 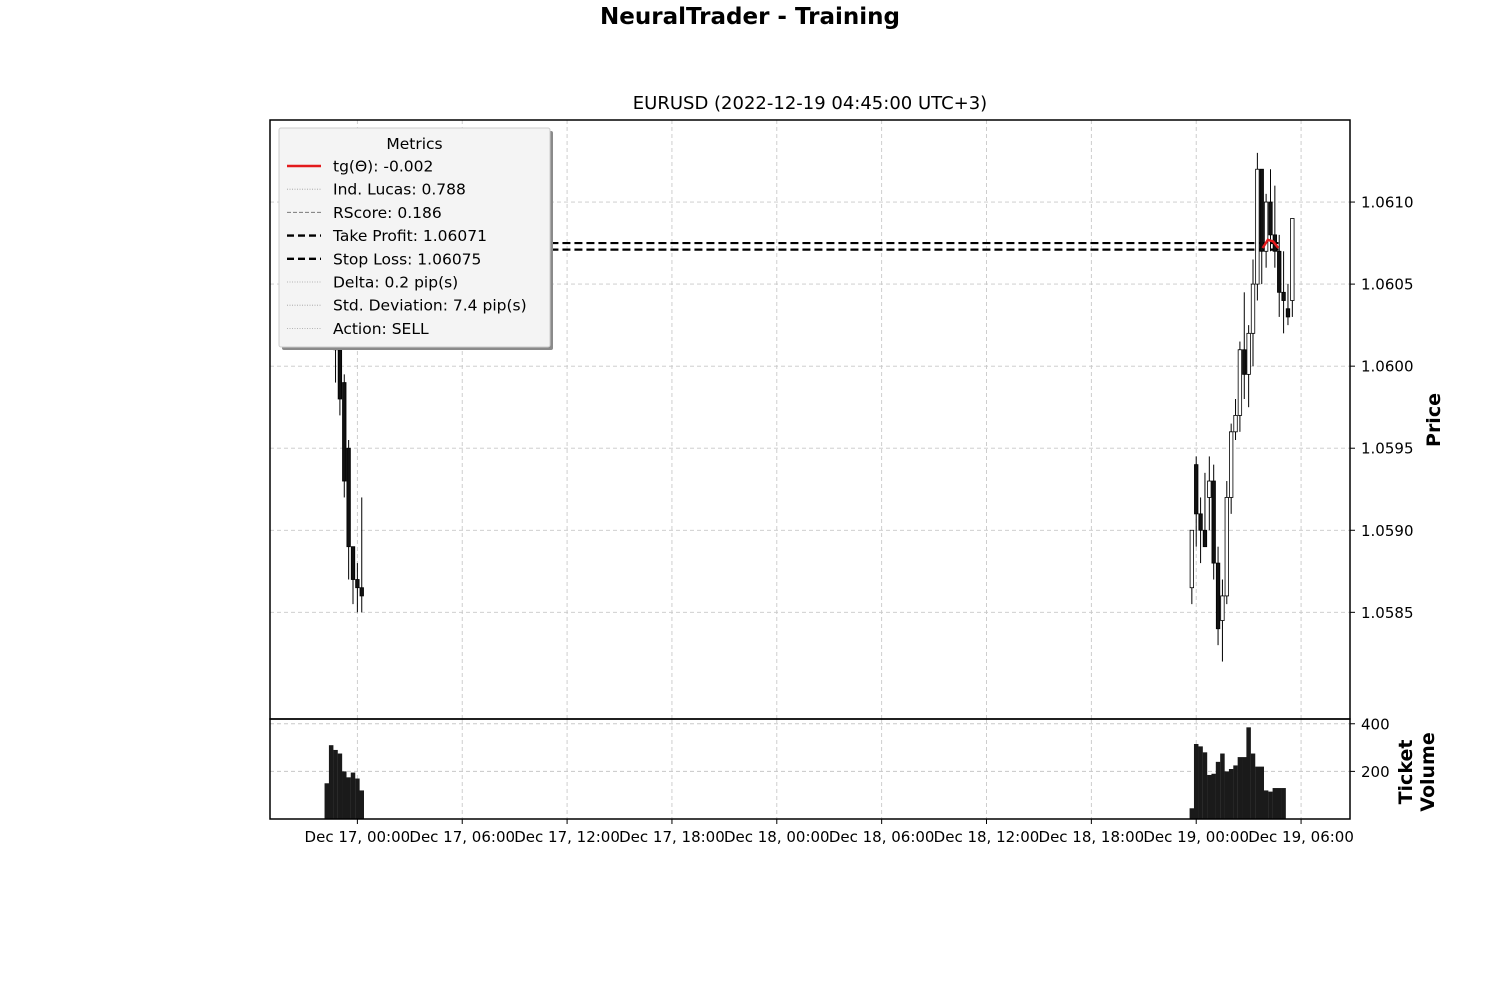 What do you see at coordinates (1387, 613) in the screenshot?
I see `y-tick-label: 1.0585` at bounding box center [1387, 613].